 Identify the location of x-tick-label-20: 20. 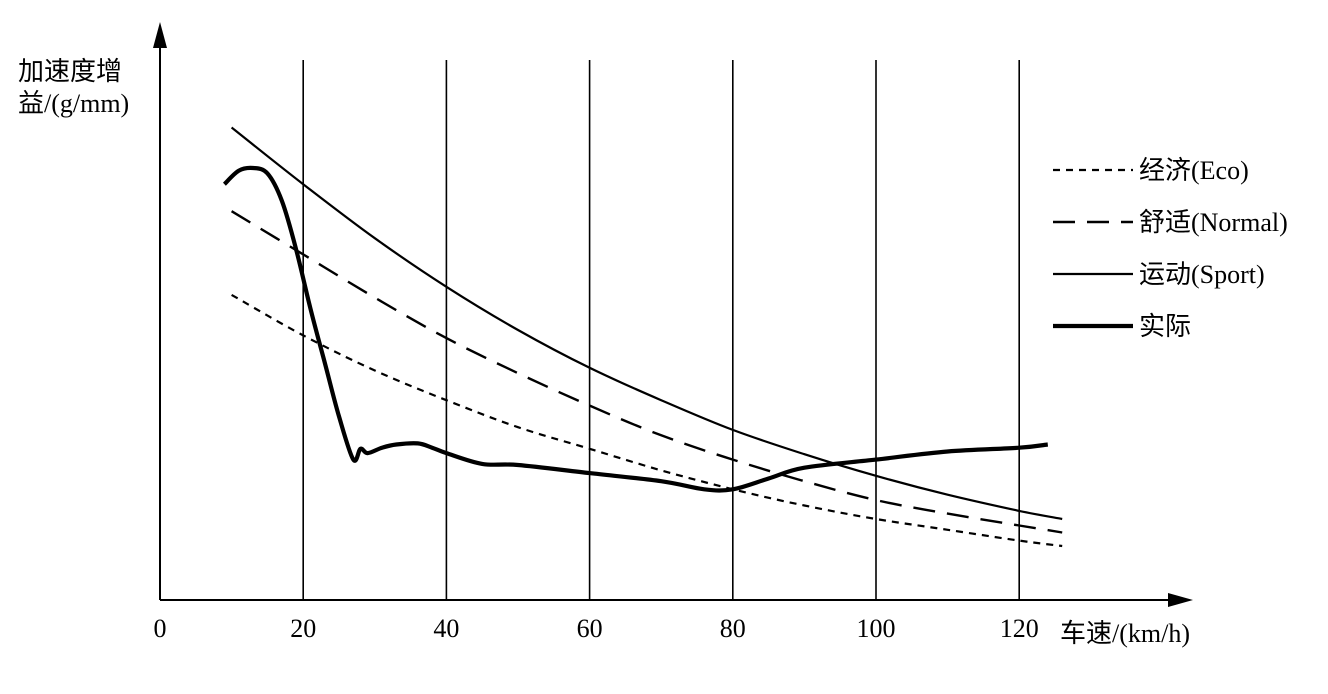
(303, 628).